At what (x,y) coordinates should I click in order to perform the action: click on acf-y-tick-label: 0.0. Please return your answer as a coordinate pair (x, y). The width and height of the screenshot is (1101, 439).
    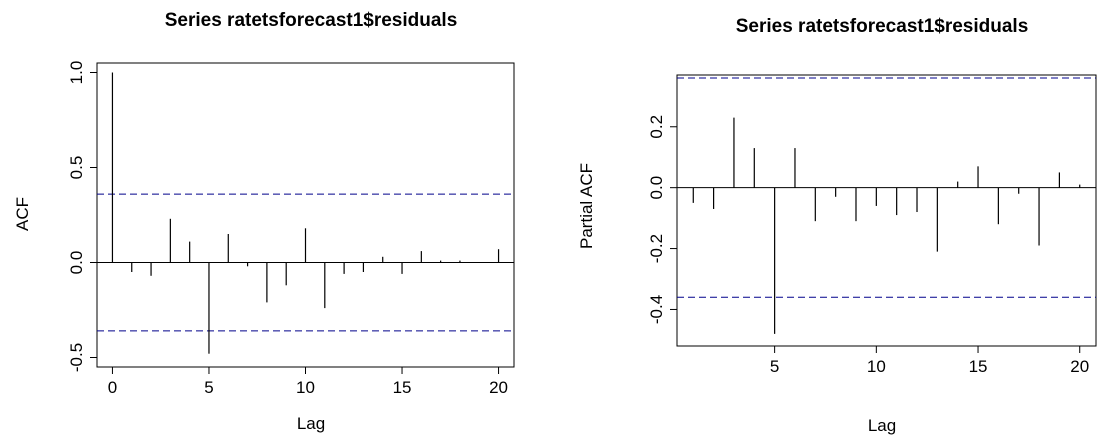
    Looking at the image, I should click on (76, 263).